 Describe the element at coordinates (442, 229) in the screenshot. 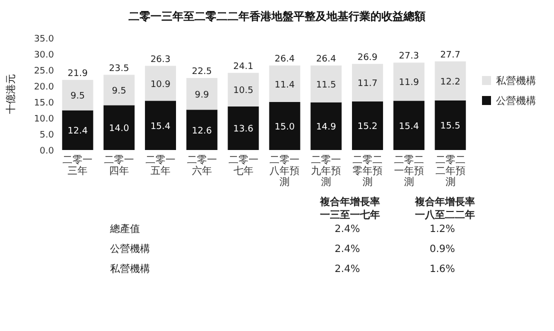

I see `text: 1.2%` at that location.